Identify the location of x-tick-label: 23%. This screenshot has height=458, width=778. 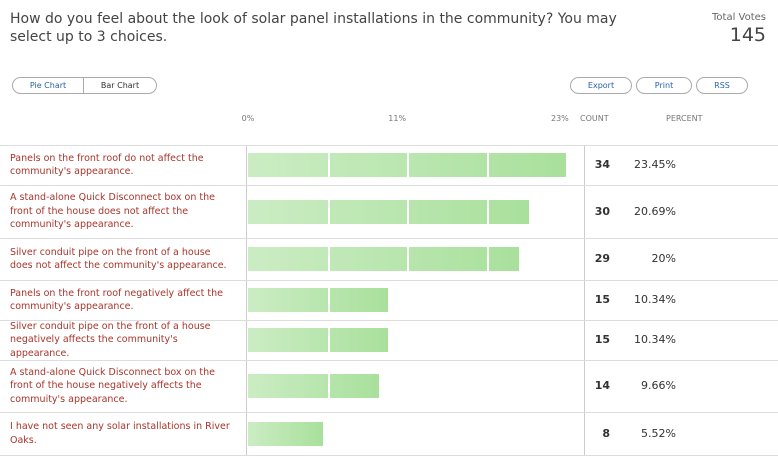
(560, 118).